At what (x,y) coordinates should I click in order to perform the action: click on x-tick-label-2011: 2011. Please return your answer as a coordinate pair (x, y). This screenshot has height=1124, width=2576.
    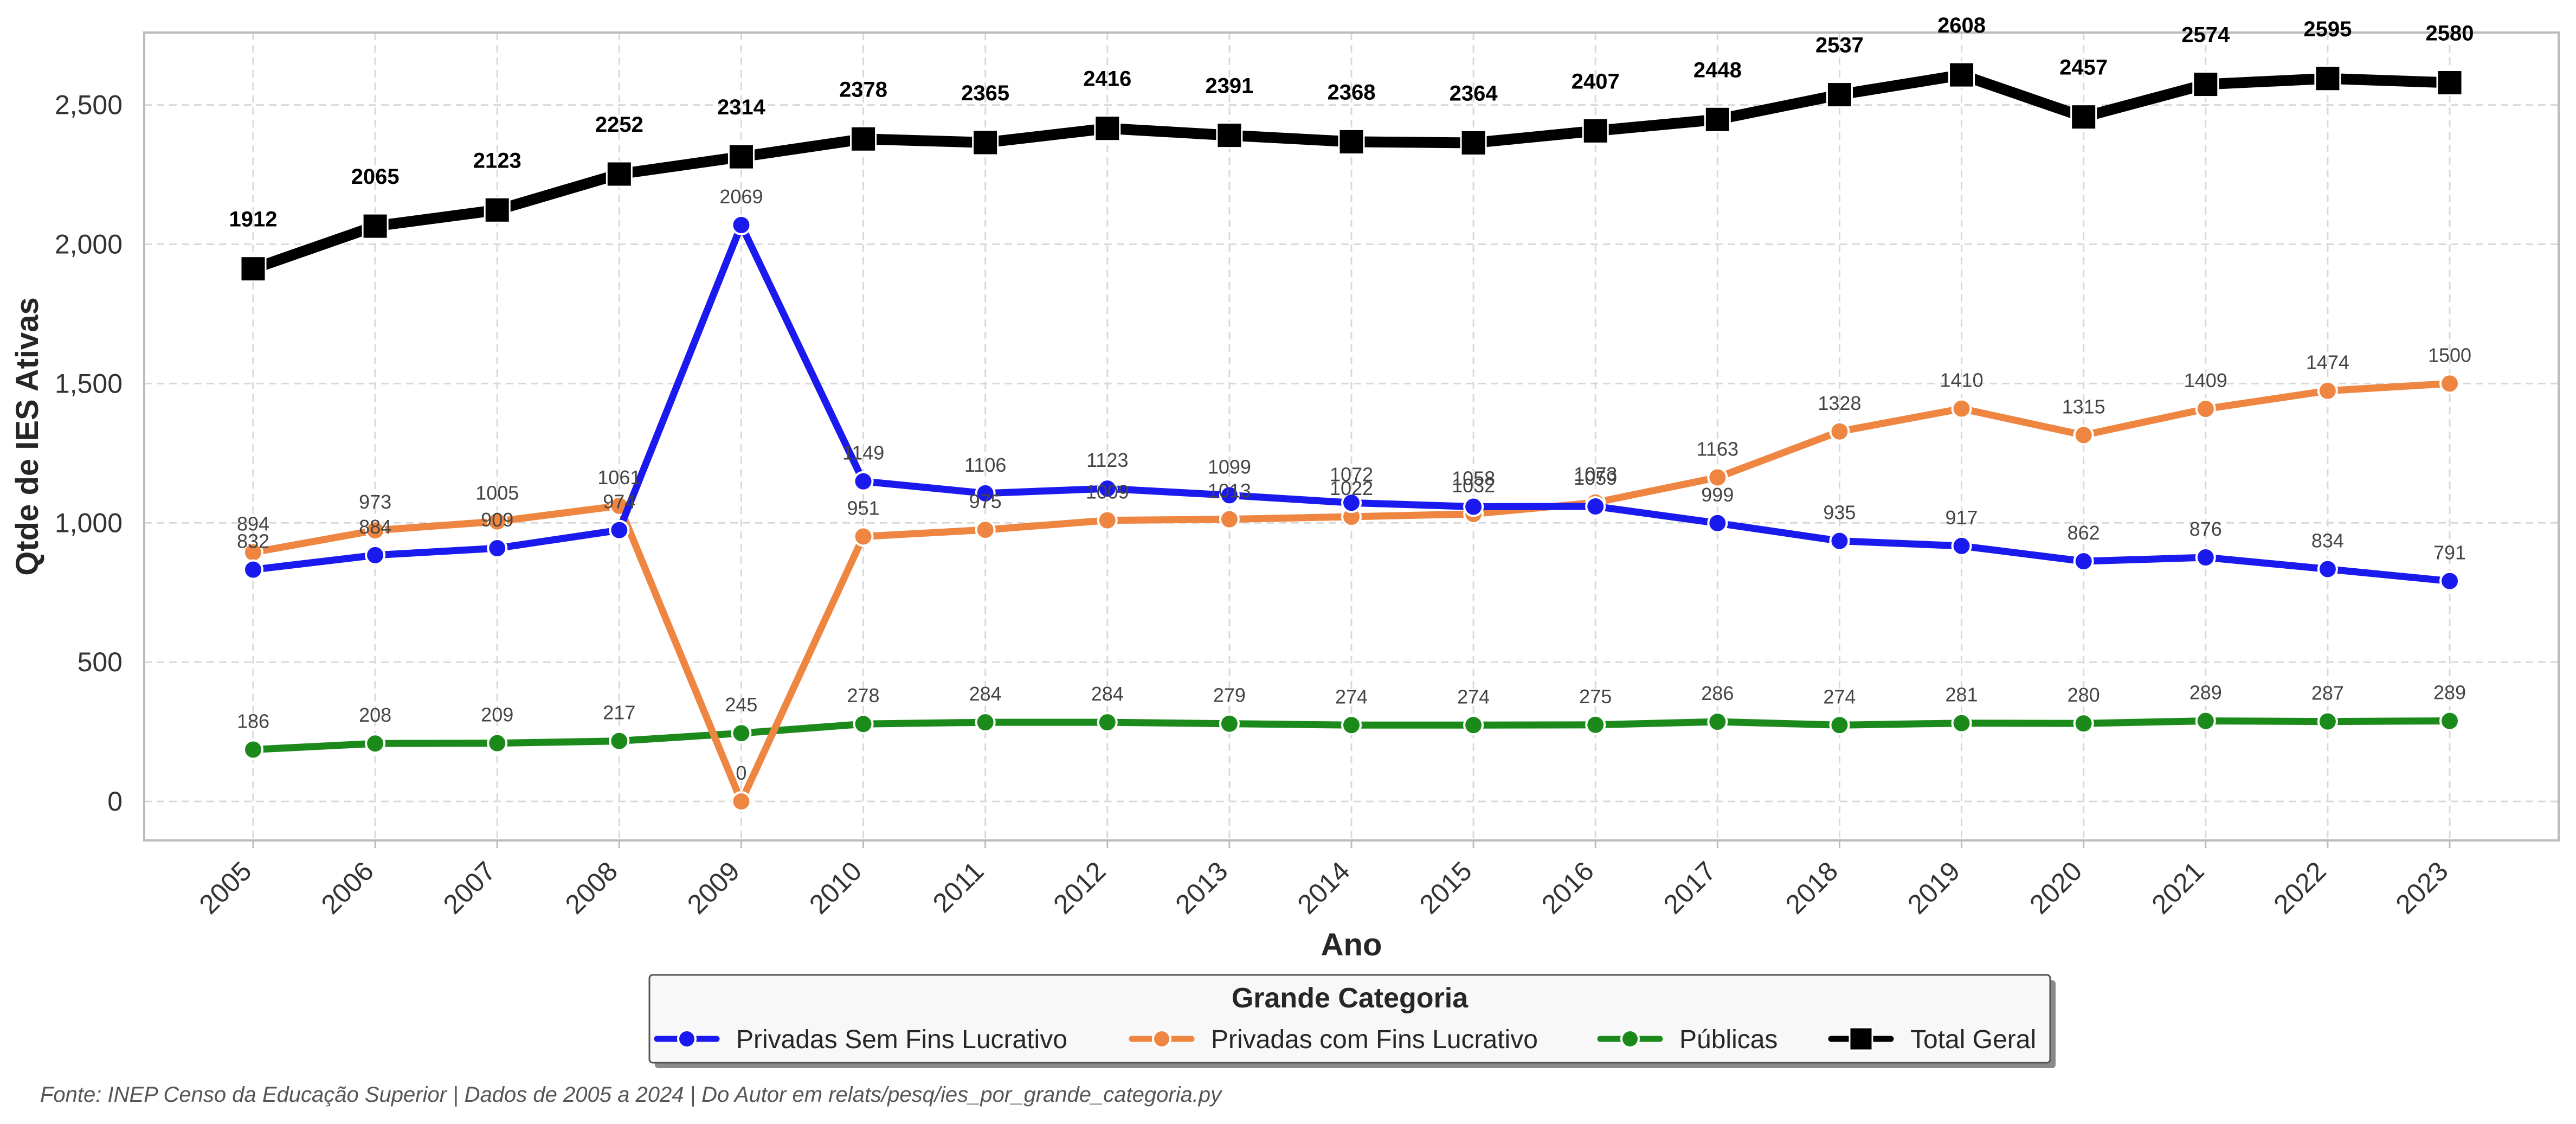
    Looking at the image, I should click on (958, 888).